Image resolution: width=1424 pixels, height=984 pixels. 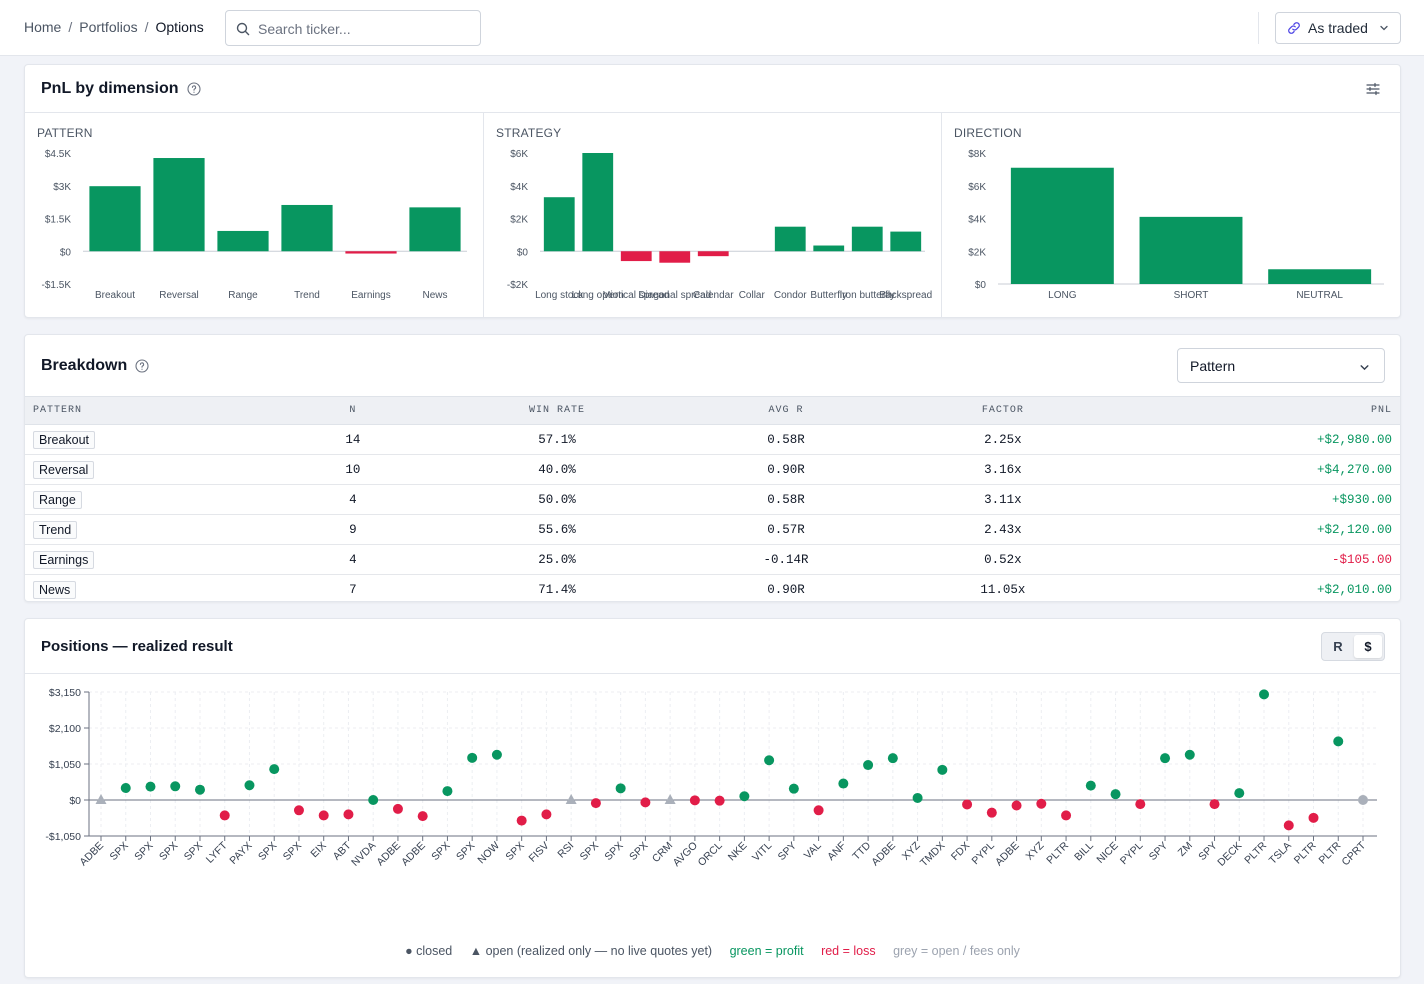 I want to click on table-row: Earnings 4 25.0% -0.14R 0.52x -$105.00, so click(x=712, y=559).